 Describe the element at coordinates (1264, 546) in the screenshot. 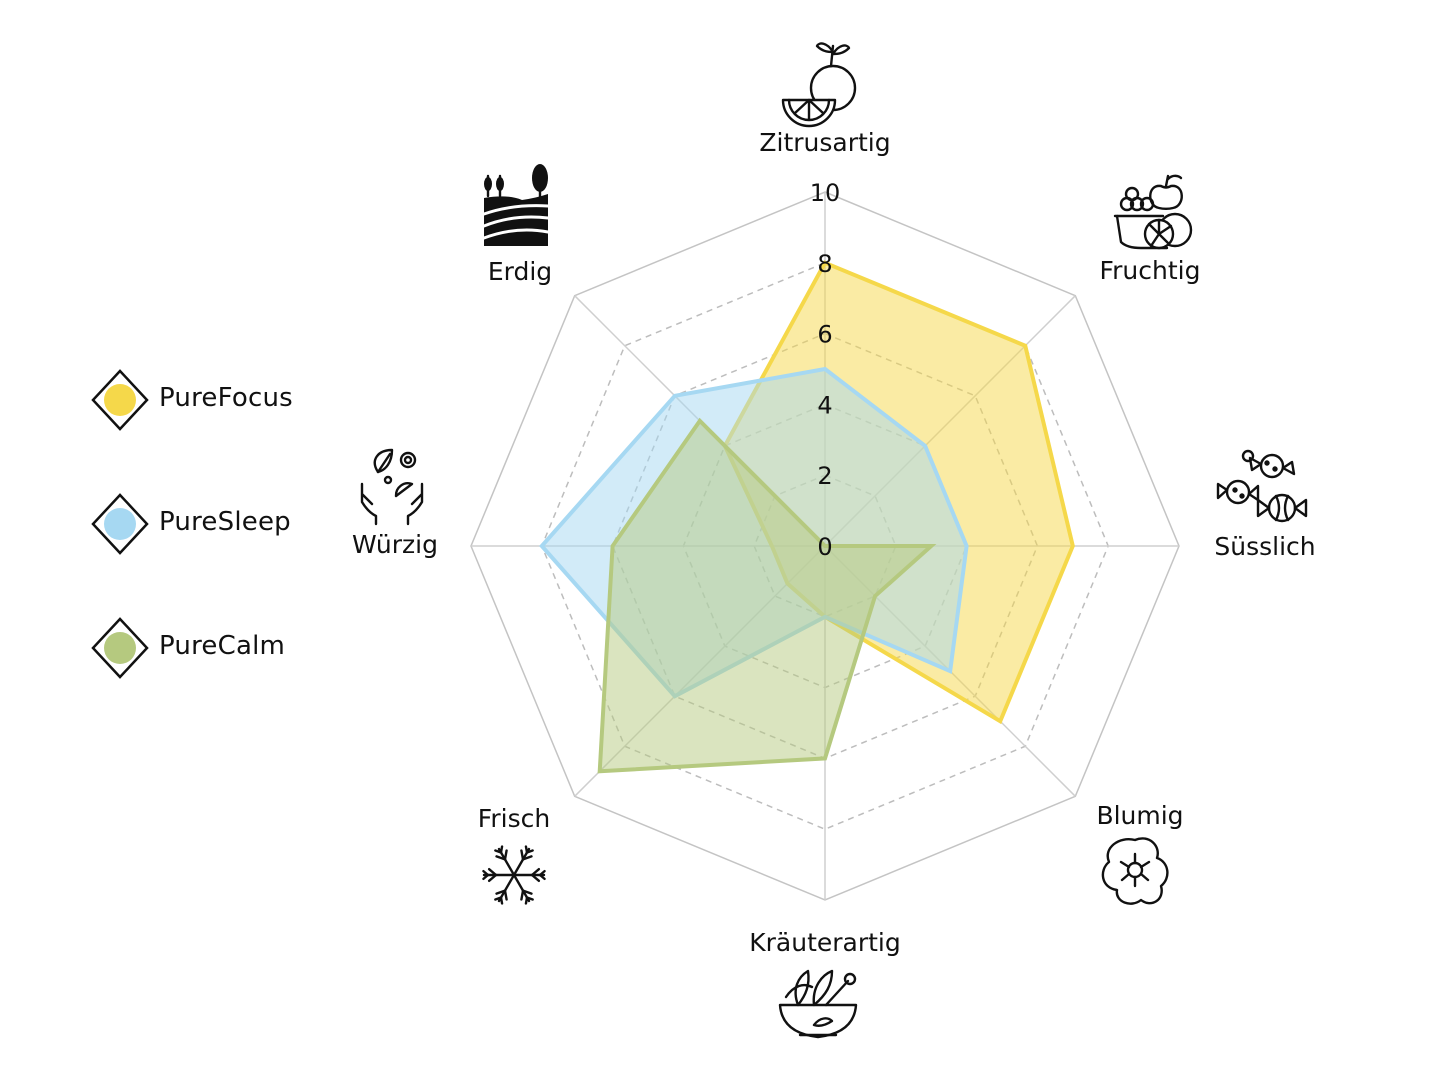

I see `axis-label-susslich: Süsslich` at that location.